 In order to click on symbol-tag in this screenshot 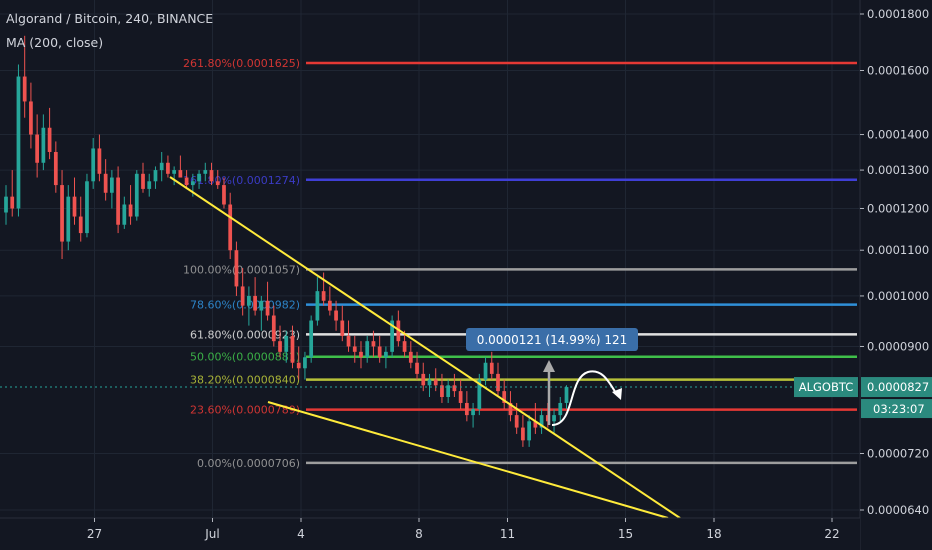, I will do `click(826, 387)`.